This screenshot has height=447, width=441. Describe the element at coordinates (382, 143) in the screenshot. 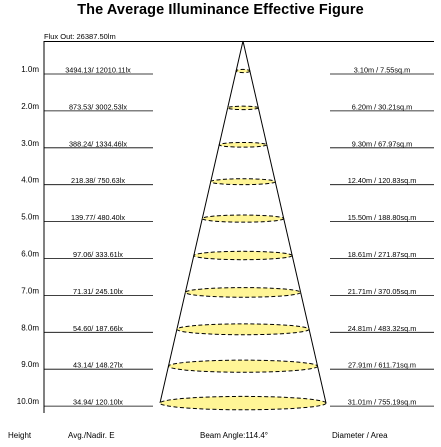

I see `diameter-area-value: 9.30m / 67.97sq.m` at that location.